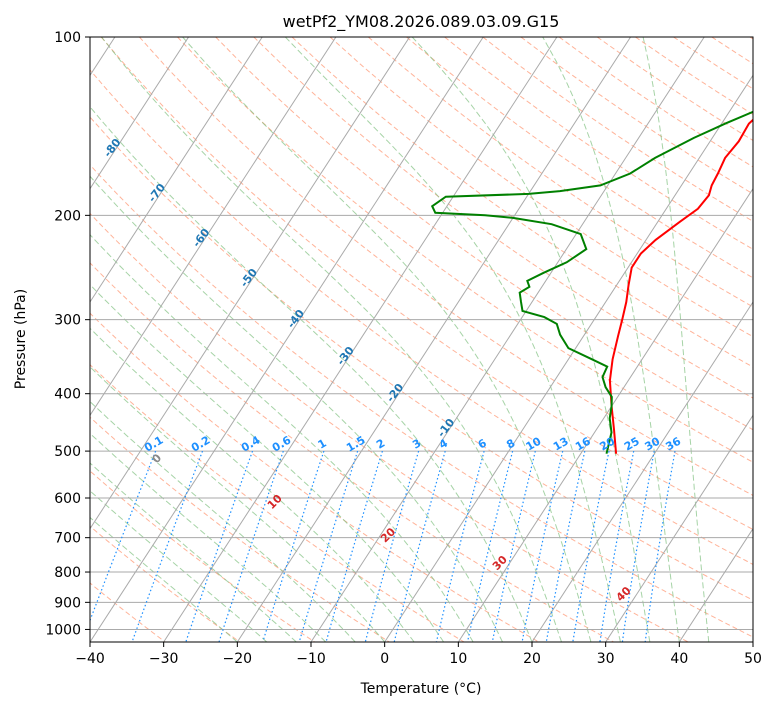  Describe the element at coordinates (380, 444) in the screenshot. I see `mixing-ratio-label: 2` at that location.